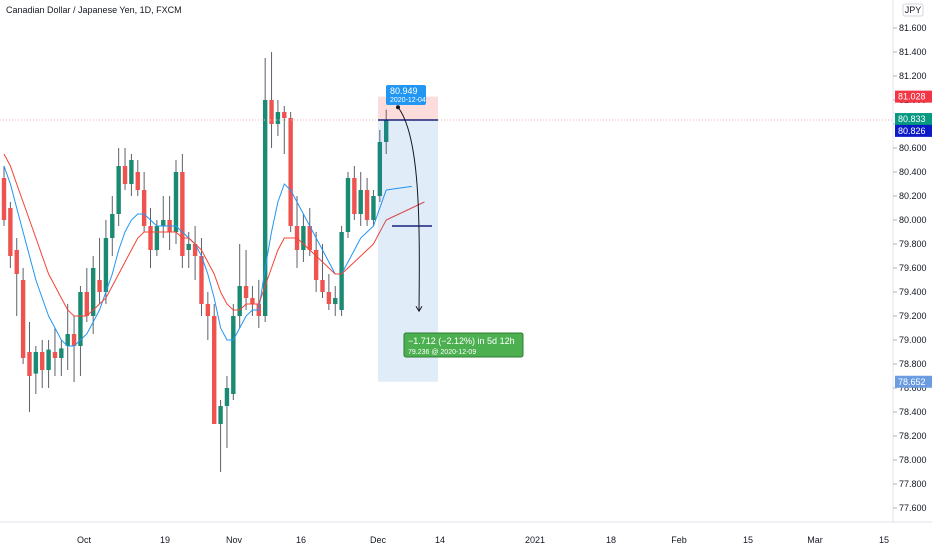 This screenshot has width=932, height=550. Describe the element at coordinates (913, 28) in the screenshot. I see `price-tick-label: 81.600` at that location.